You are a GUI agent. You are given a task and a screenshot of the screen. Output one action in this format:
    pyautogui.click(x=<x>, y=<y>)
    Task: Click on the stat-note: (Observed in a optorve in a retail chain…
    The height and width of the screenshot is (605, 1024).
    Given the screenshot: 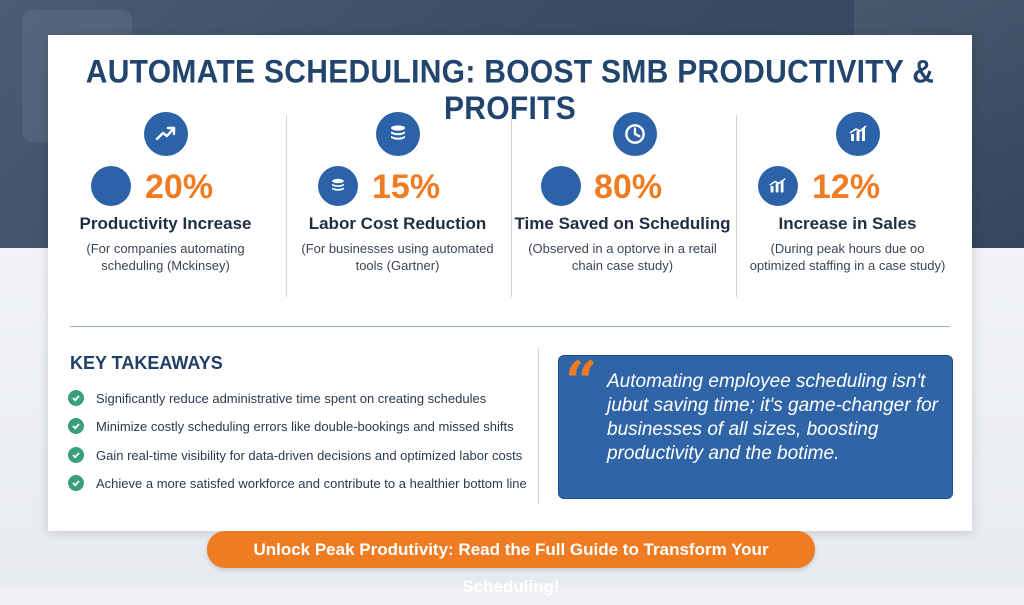 What is the action you would take?
    pyautogui.click(x=622, y=257)
    